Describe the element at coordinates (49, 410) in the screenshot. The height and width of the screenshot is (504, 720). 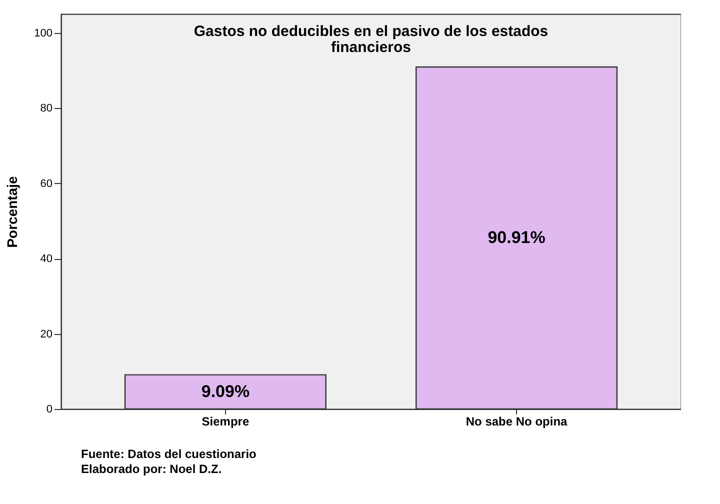
I see `y-tick-label: 0` at that location.